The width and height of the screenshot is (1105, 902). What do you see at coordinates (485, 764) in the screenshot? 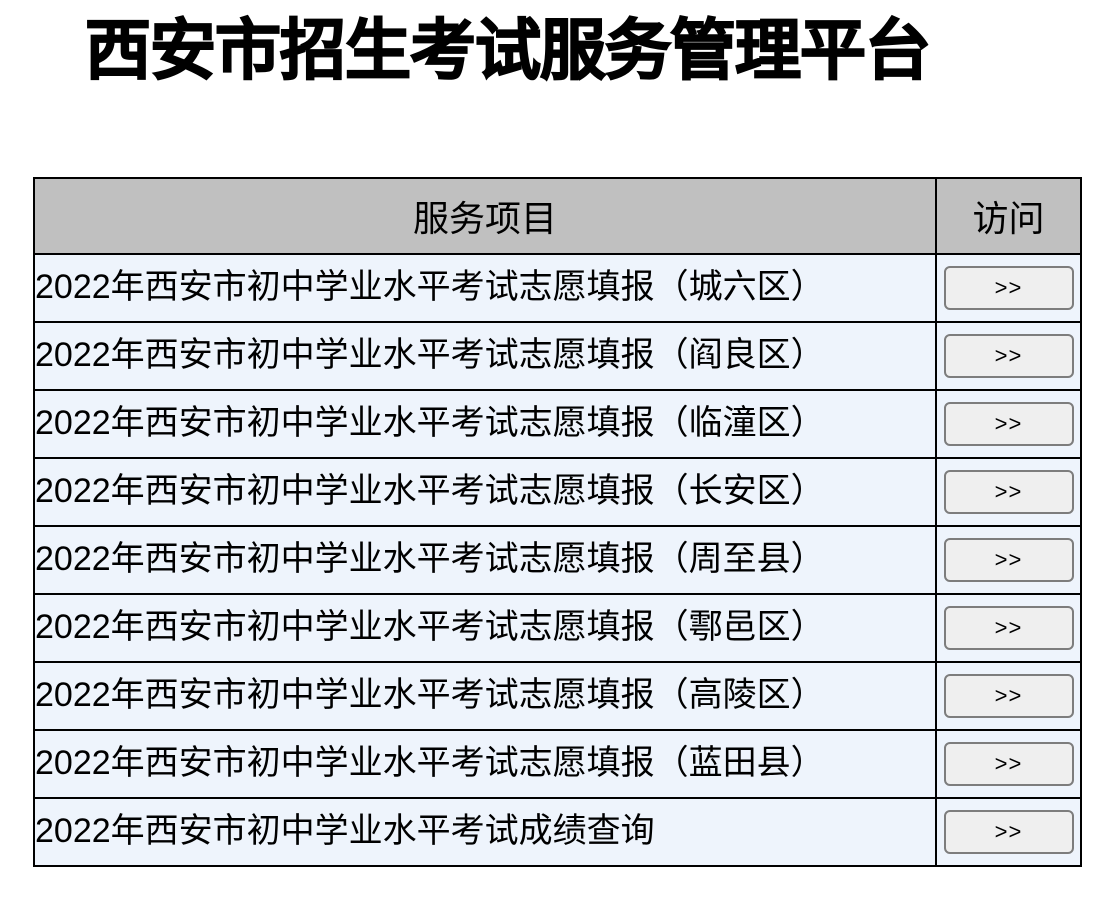
I see `service-item-label: 2022年西安市初中学业水平考试志愿填报（蓝田县）` at bounding box center [485, 764].